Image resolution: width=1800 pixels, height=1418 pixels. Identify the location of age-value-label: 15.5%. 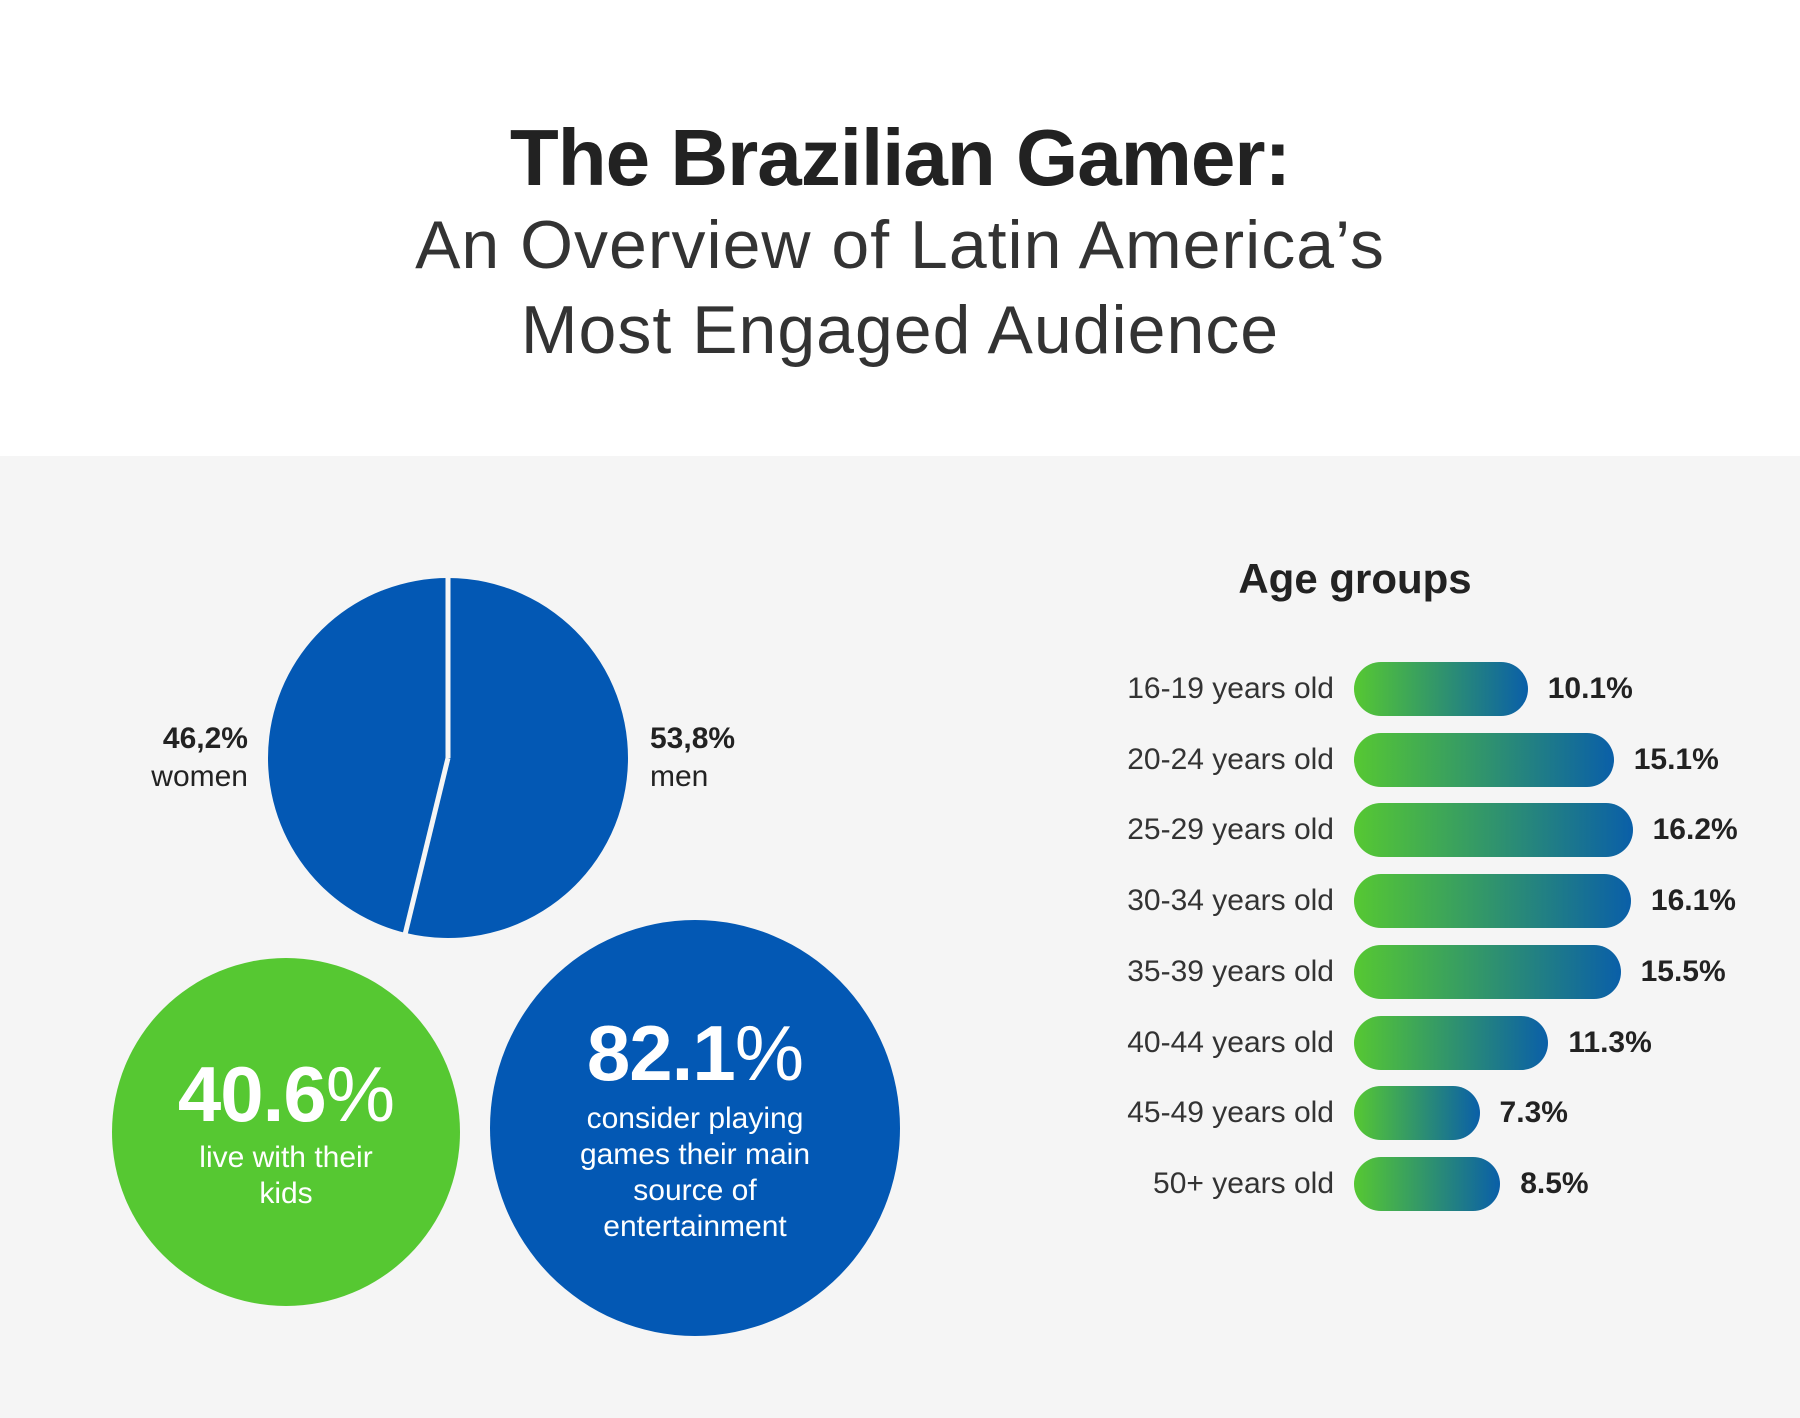
(1683, 971).